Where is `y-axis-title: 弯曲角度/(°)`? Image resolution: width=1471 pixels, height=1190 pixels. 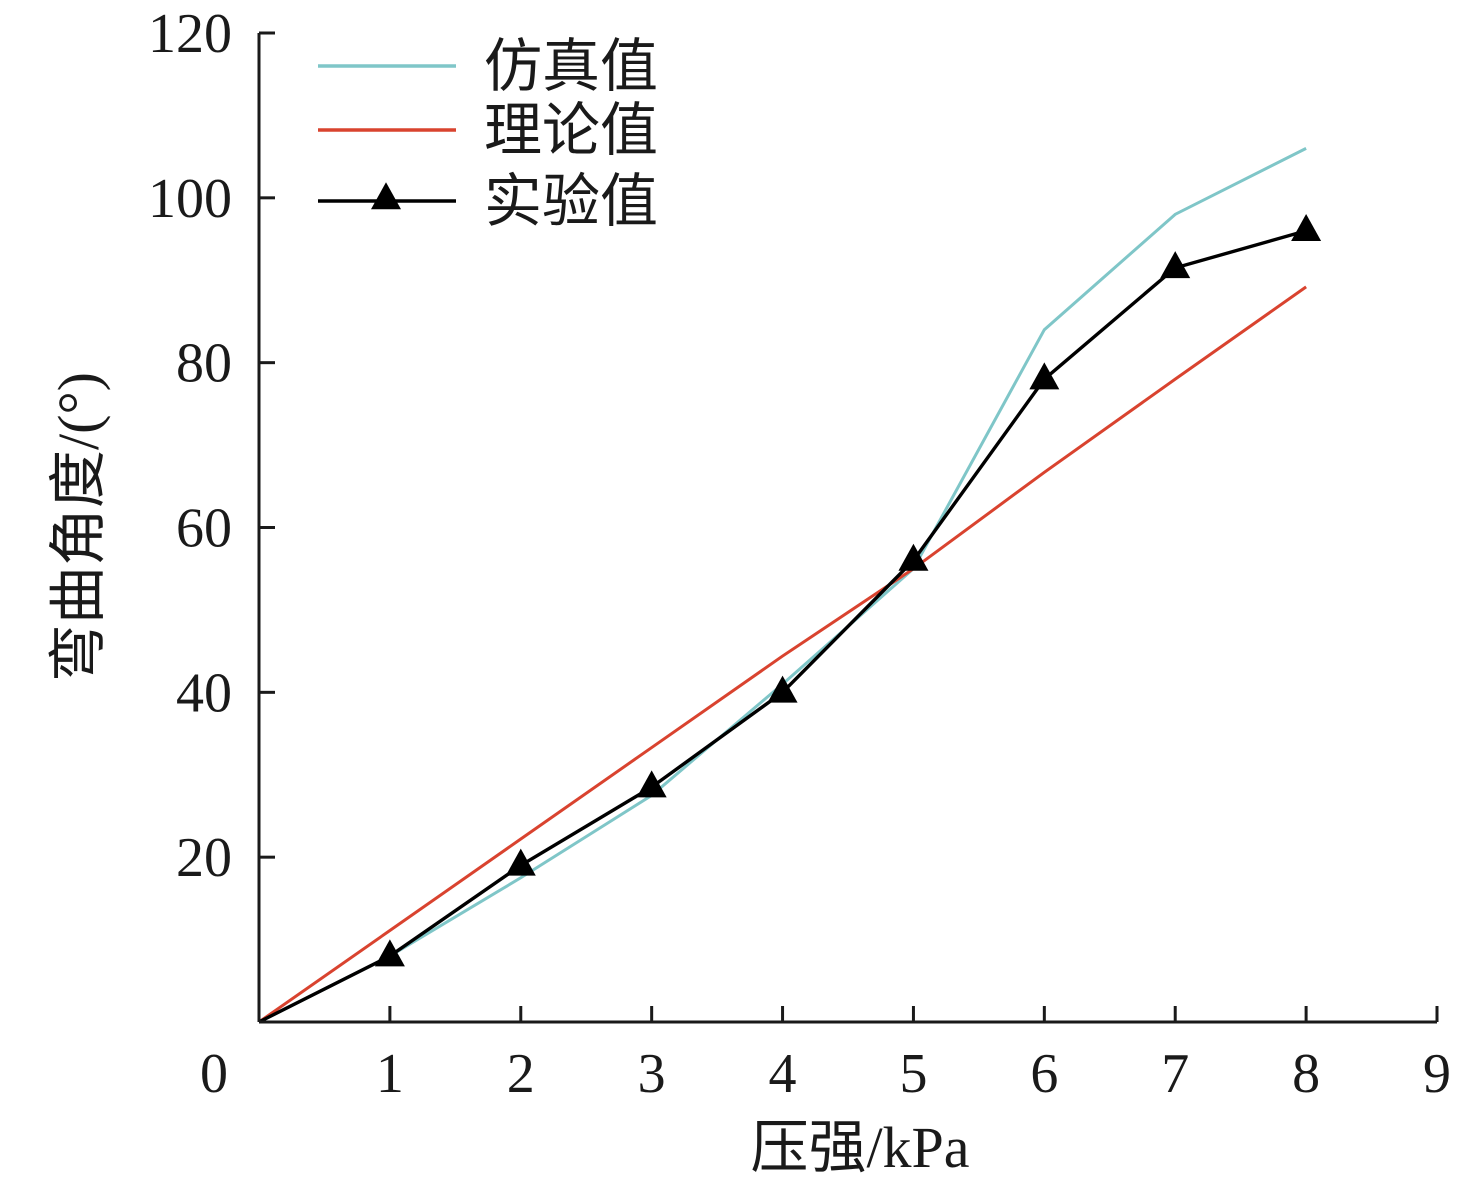
y-axis-title: 弯曲角度/(°) is located at coordinates (78, 527).